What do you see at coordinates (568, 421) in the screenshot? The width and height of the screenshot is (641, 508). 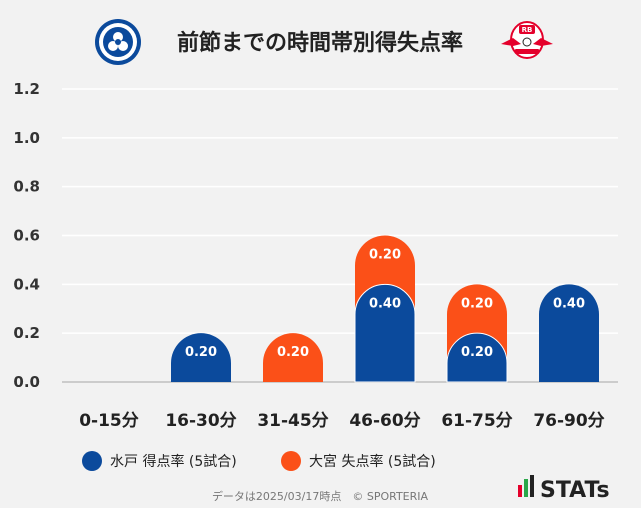 I see `x-tick-label: 76-90分` at bounding box center [568, 421].